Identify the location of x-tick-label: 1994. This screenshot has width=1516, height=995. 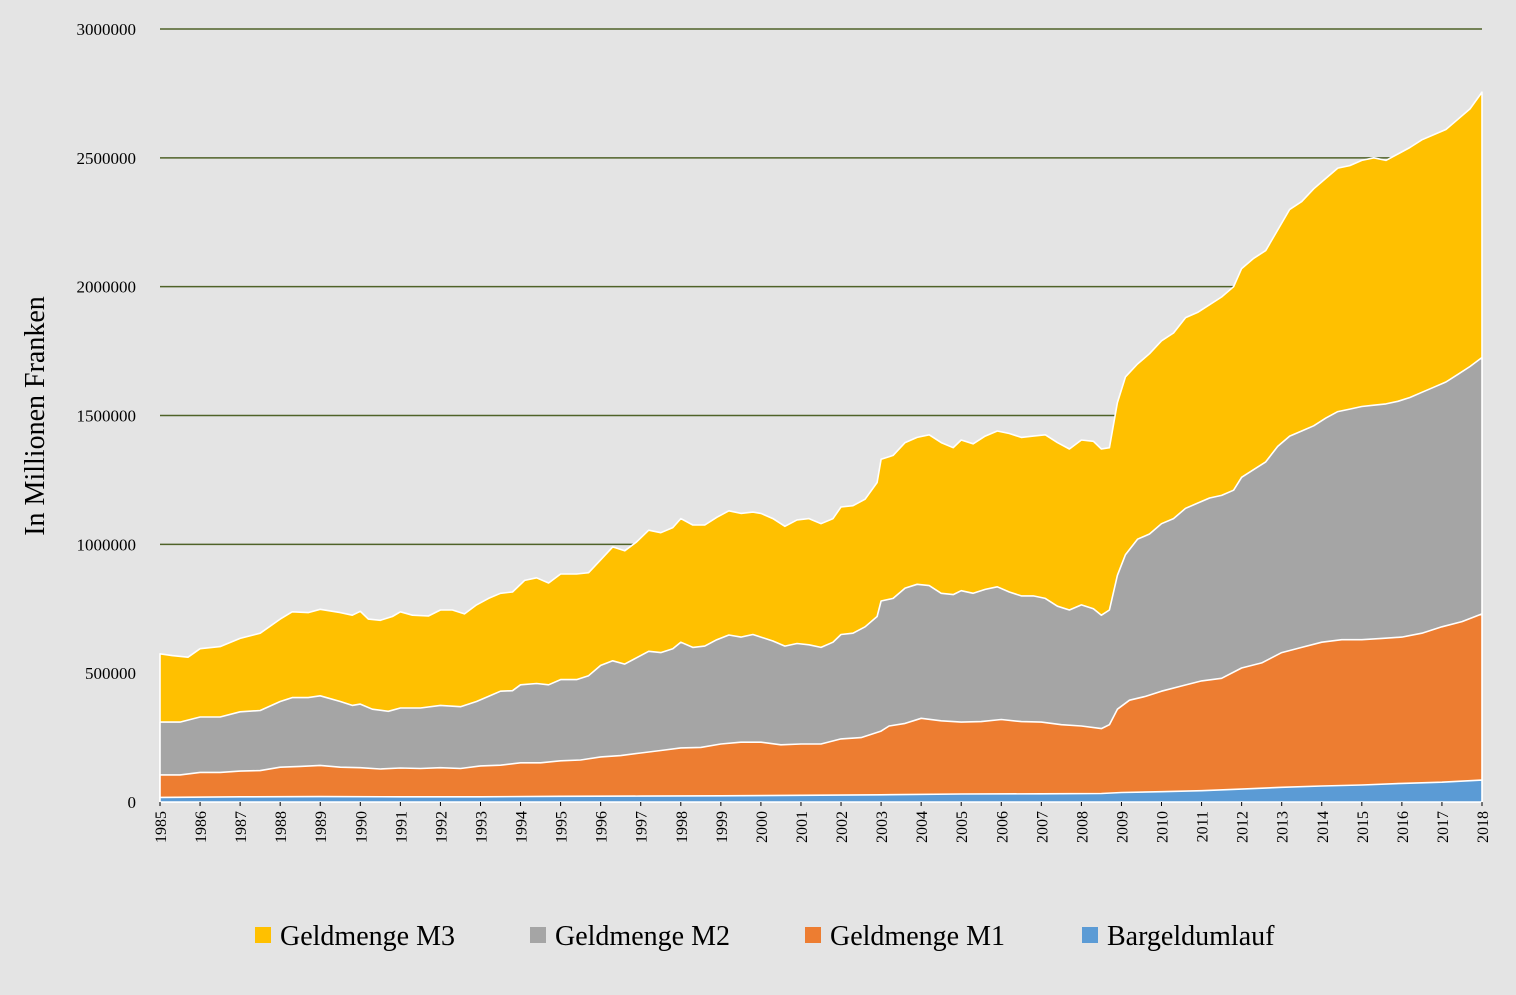
(522, 827).